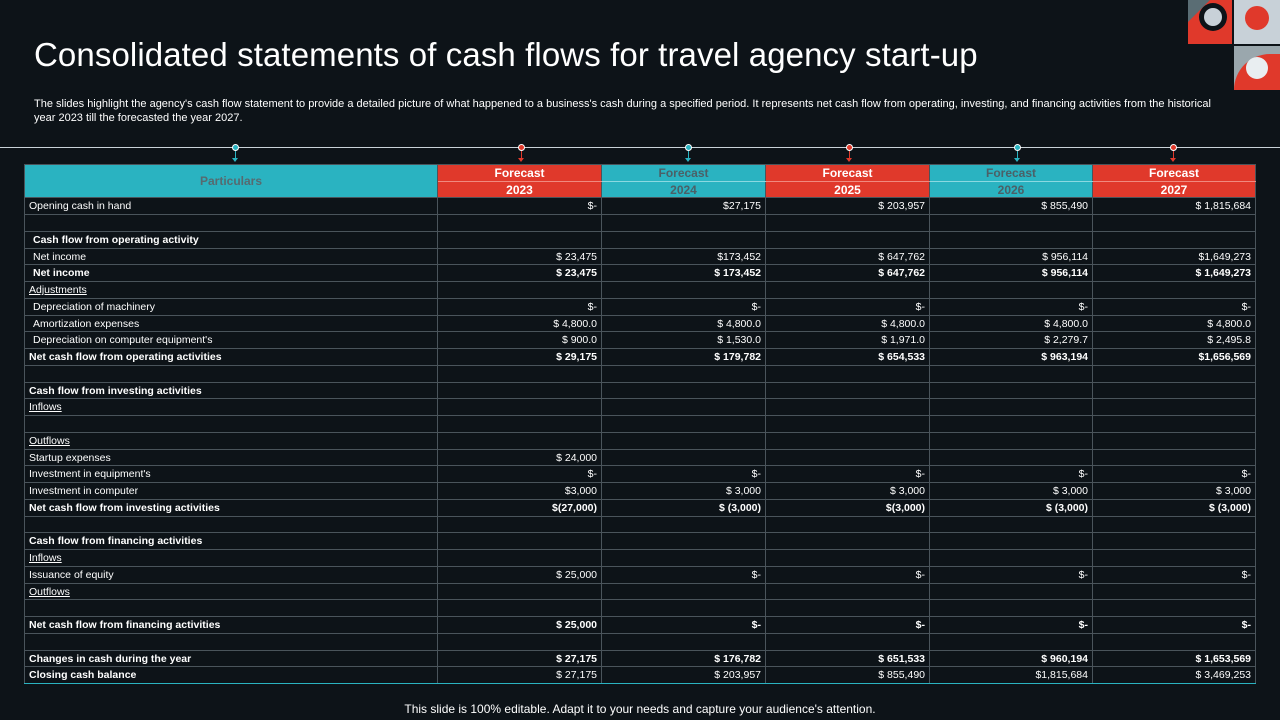 Image resolution: width=1280 pixels, height=720 pixels. What do you see at coordinates (231, 206) in the screenshot?
I see `row-label: Opening cash in hand` at bounding box center [231, 206].